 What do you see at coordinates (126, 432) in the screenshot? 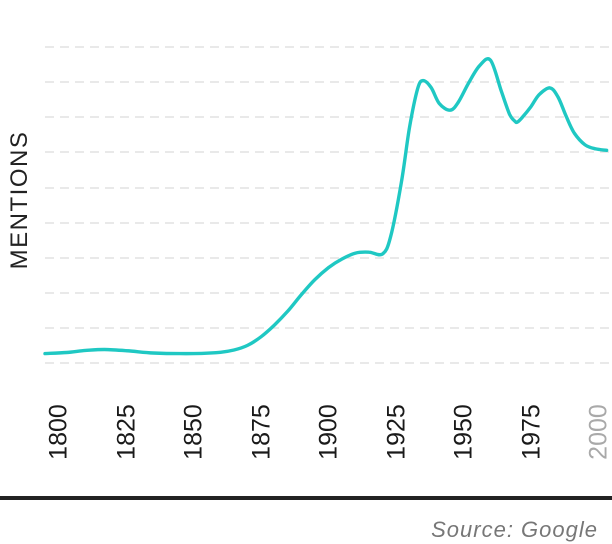
I see `x-tick-1825: 1825` at bounding box center [126, 432].